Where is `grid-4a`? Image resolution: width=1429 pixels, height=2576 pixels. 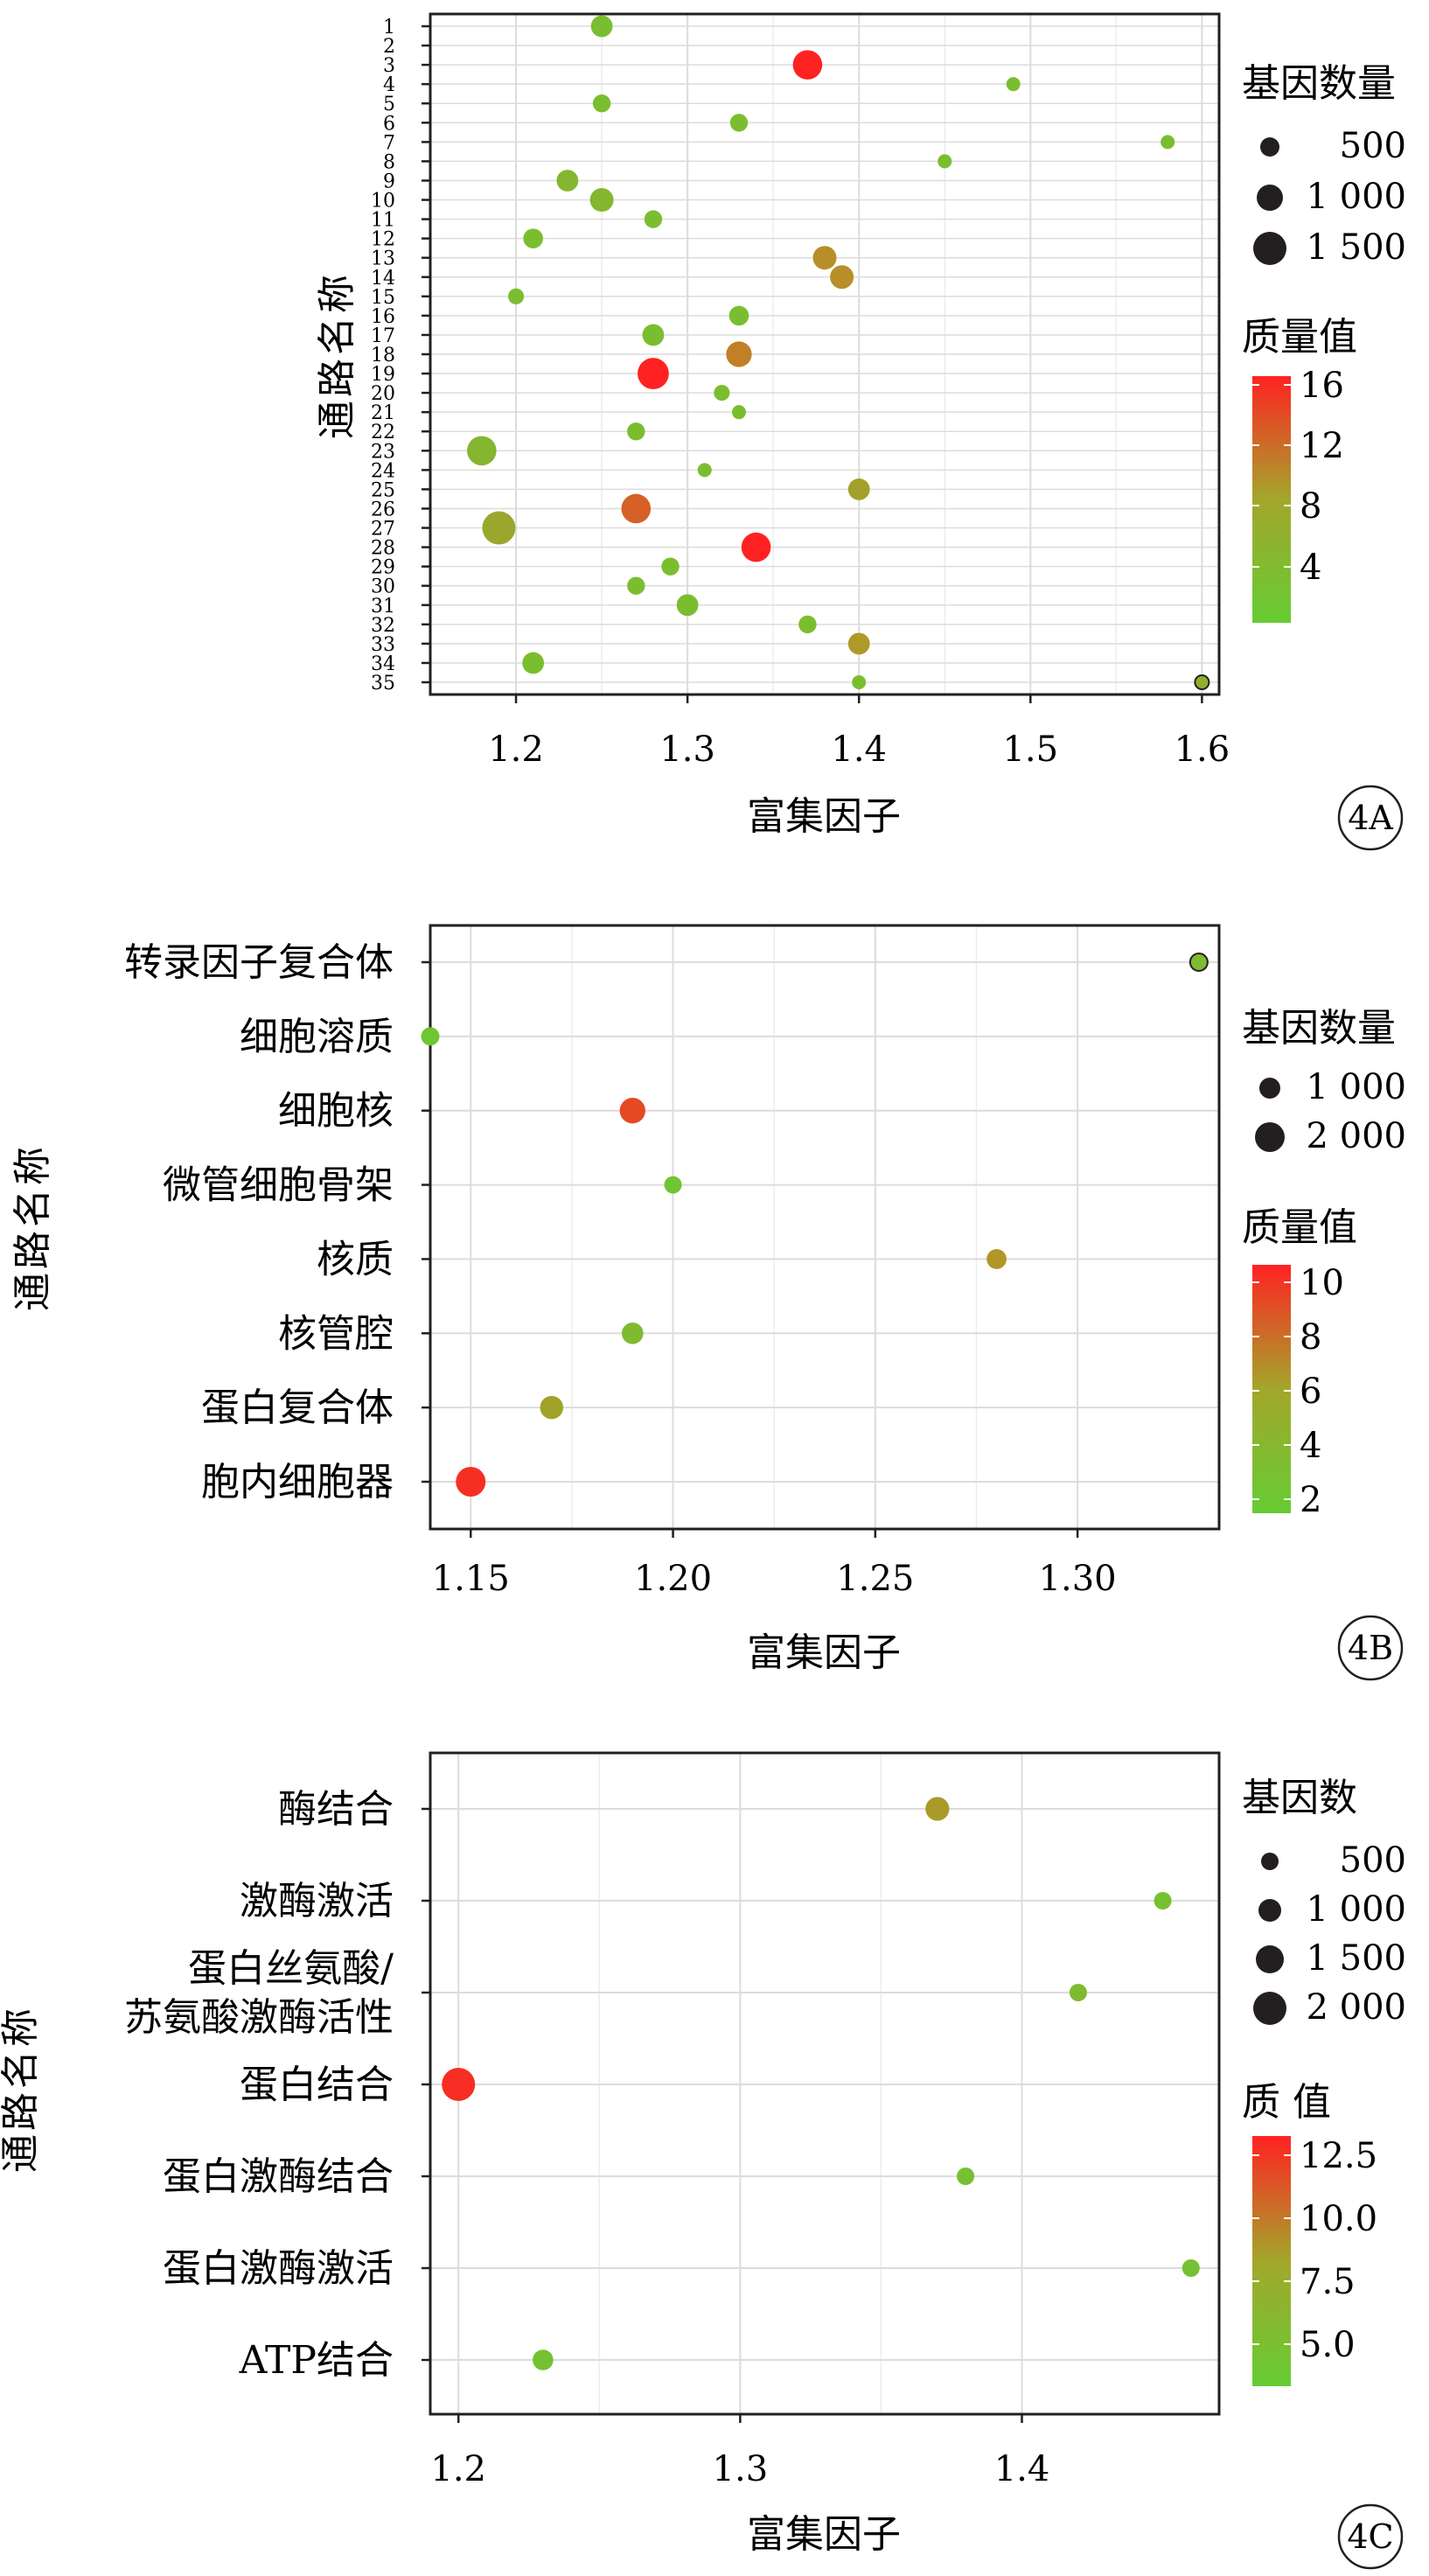 grid-4a is located at coordinates (824, 354).